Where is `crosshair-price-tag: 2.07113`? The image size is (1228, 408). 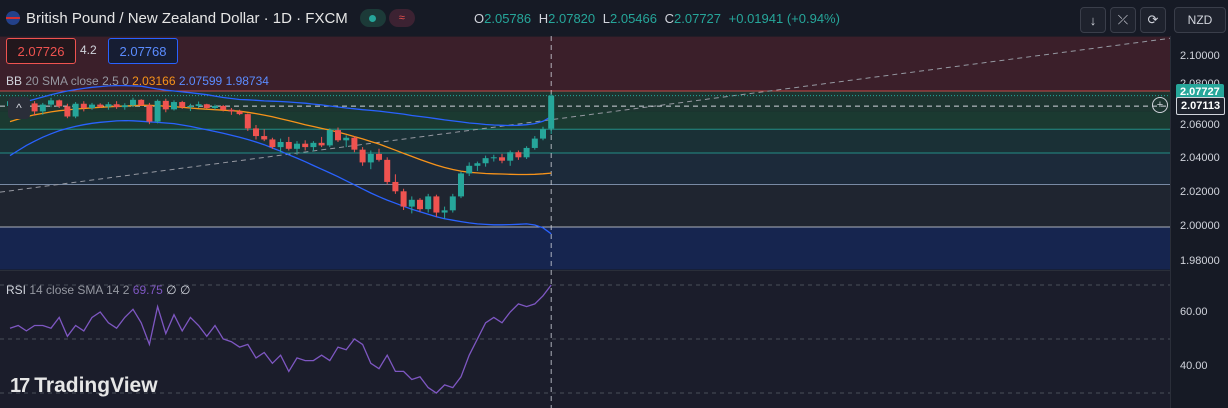 crosshair-price-tag: 2.07113 is located at coordinates (1201, 106).